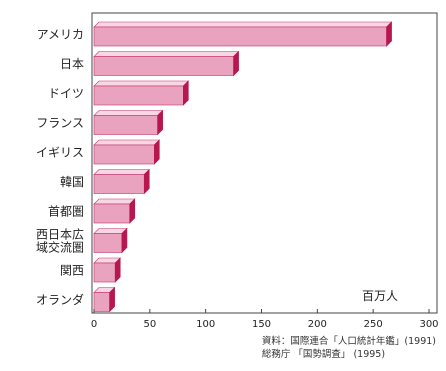 The width and height of the screenshot is (446, 371). What do you see at coordinates (317, 324) in the screenshot?
I see `x-tick-label: 200` at bounding box center [317, 324].